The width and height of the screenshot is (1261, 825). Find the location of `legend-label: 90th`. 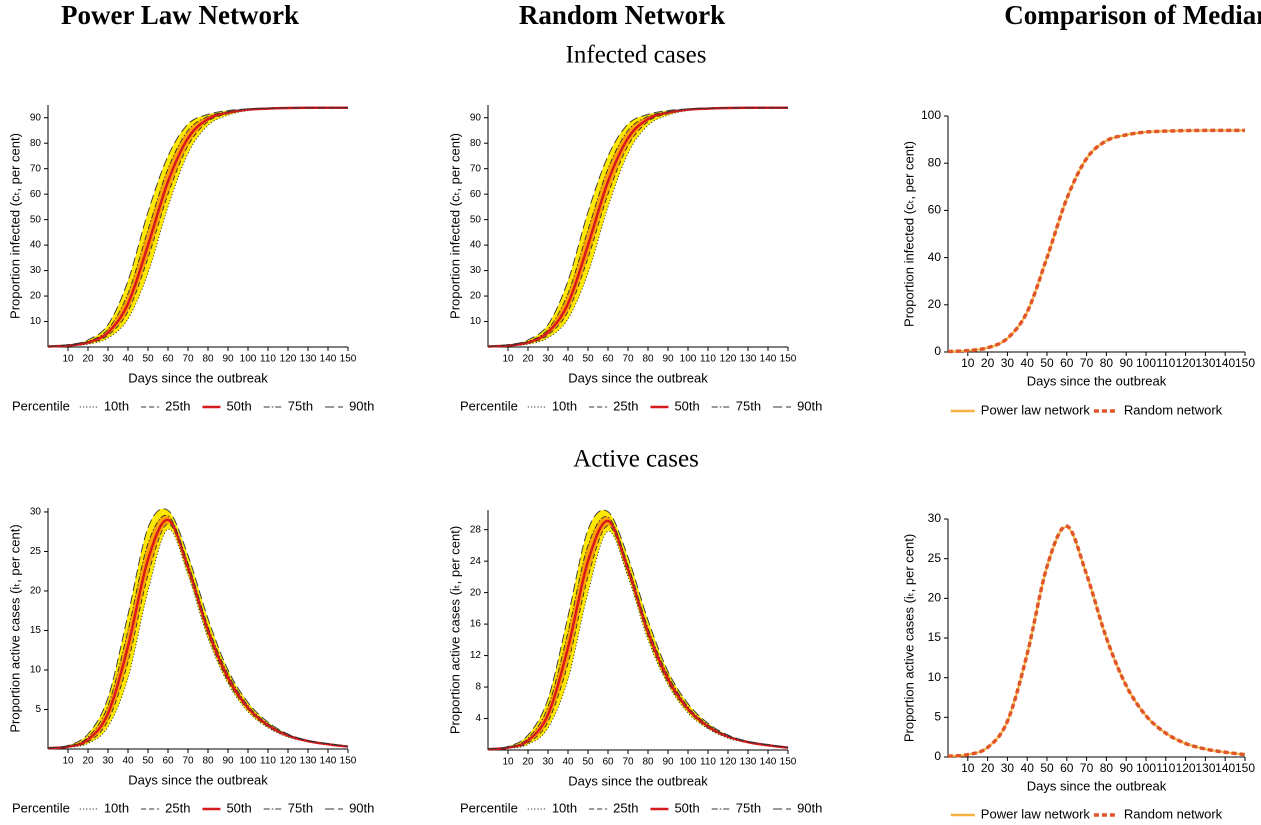

legend-label: 90th is located at coordinates (361, 807).